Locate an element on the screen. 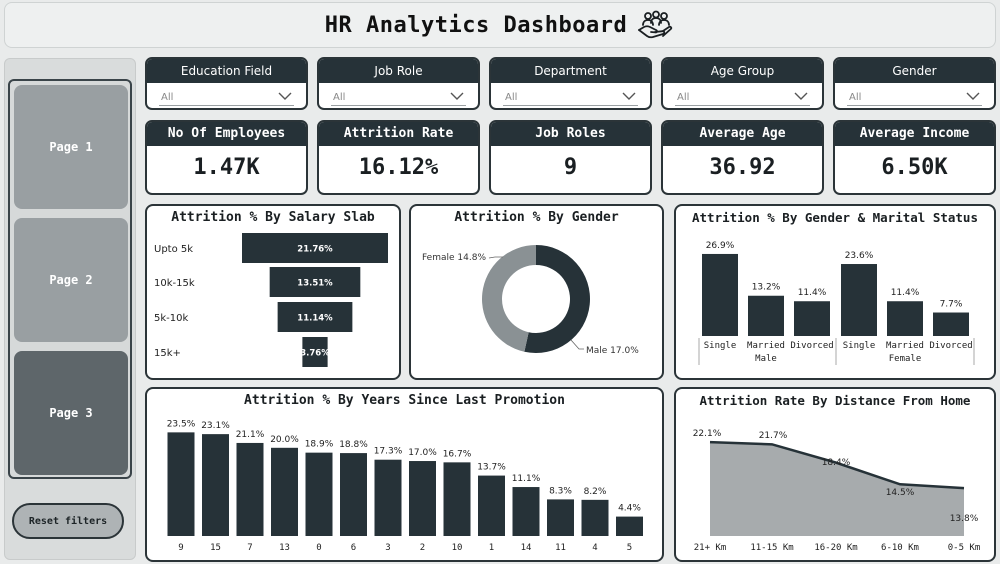 This screenshot has width=1000, height=564. category-label: 15k+ is located at coordinates (167, 353).